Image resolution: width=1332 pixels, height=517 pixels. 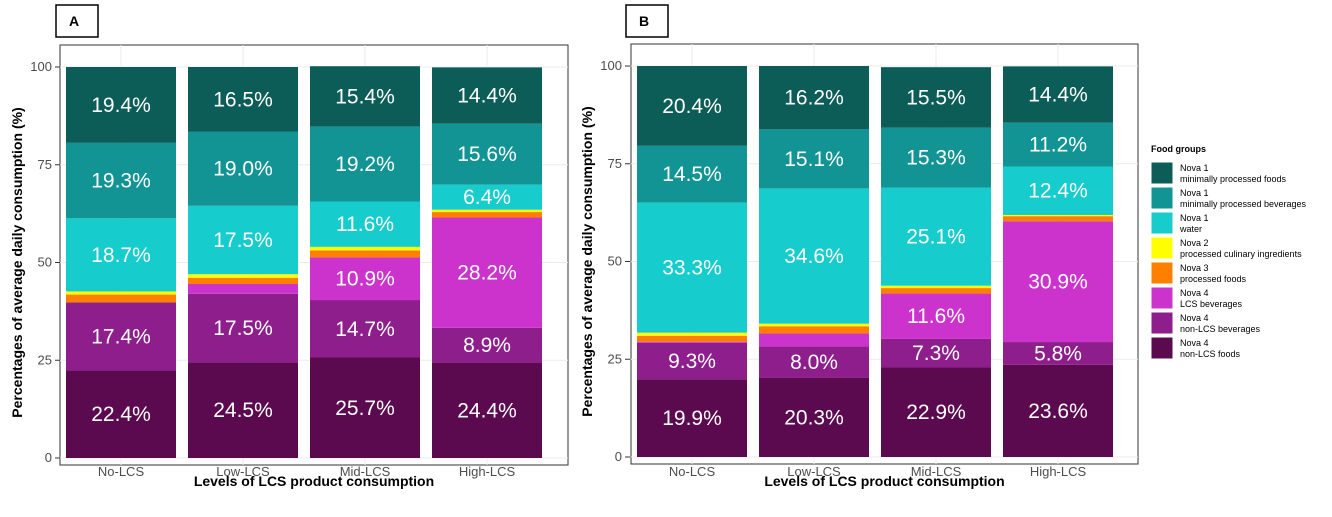 I want to click on panel-a-bar-low-lcs-nova-4-non-lcs-beverages, so click(x=243, y=328).